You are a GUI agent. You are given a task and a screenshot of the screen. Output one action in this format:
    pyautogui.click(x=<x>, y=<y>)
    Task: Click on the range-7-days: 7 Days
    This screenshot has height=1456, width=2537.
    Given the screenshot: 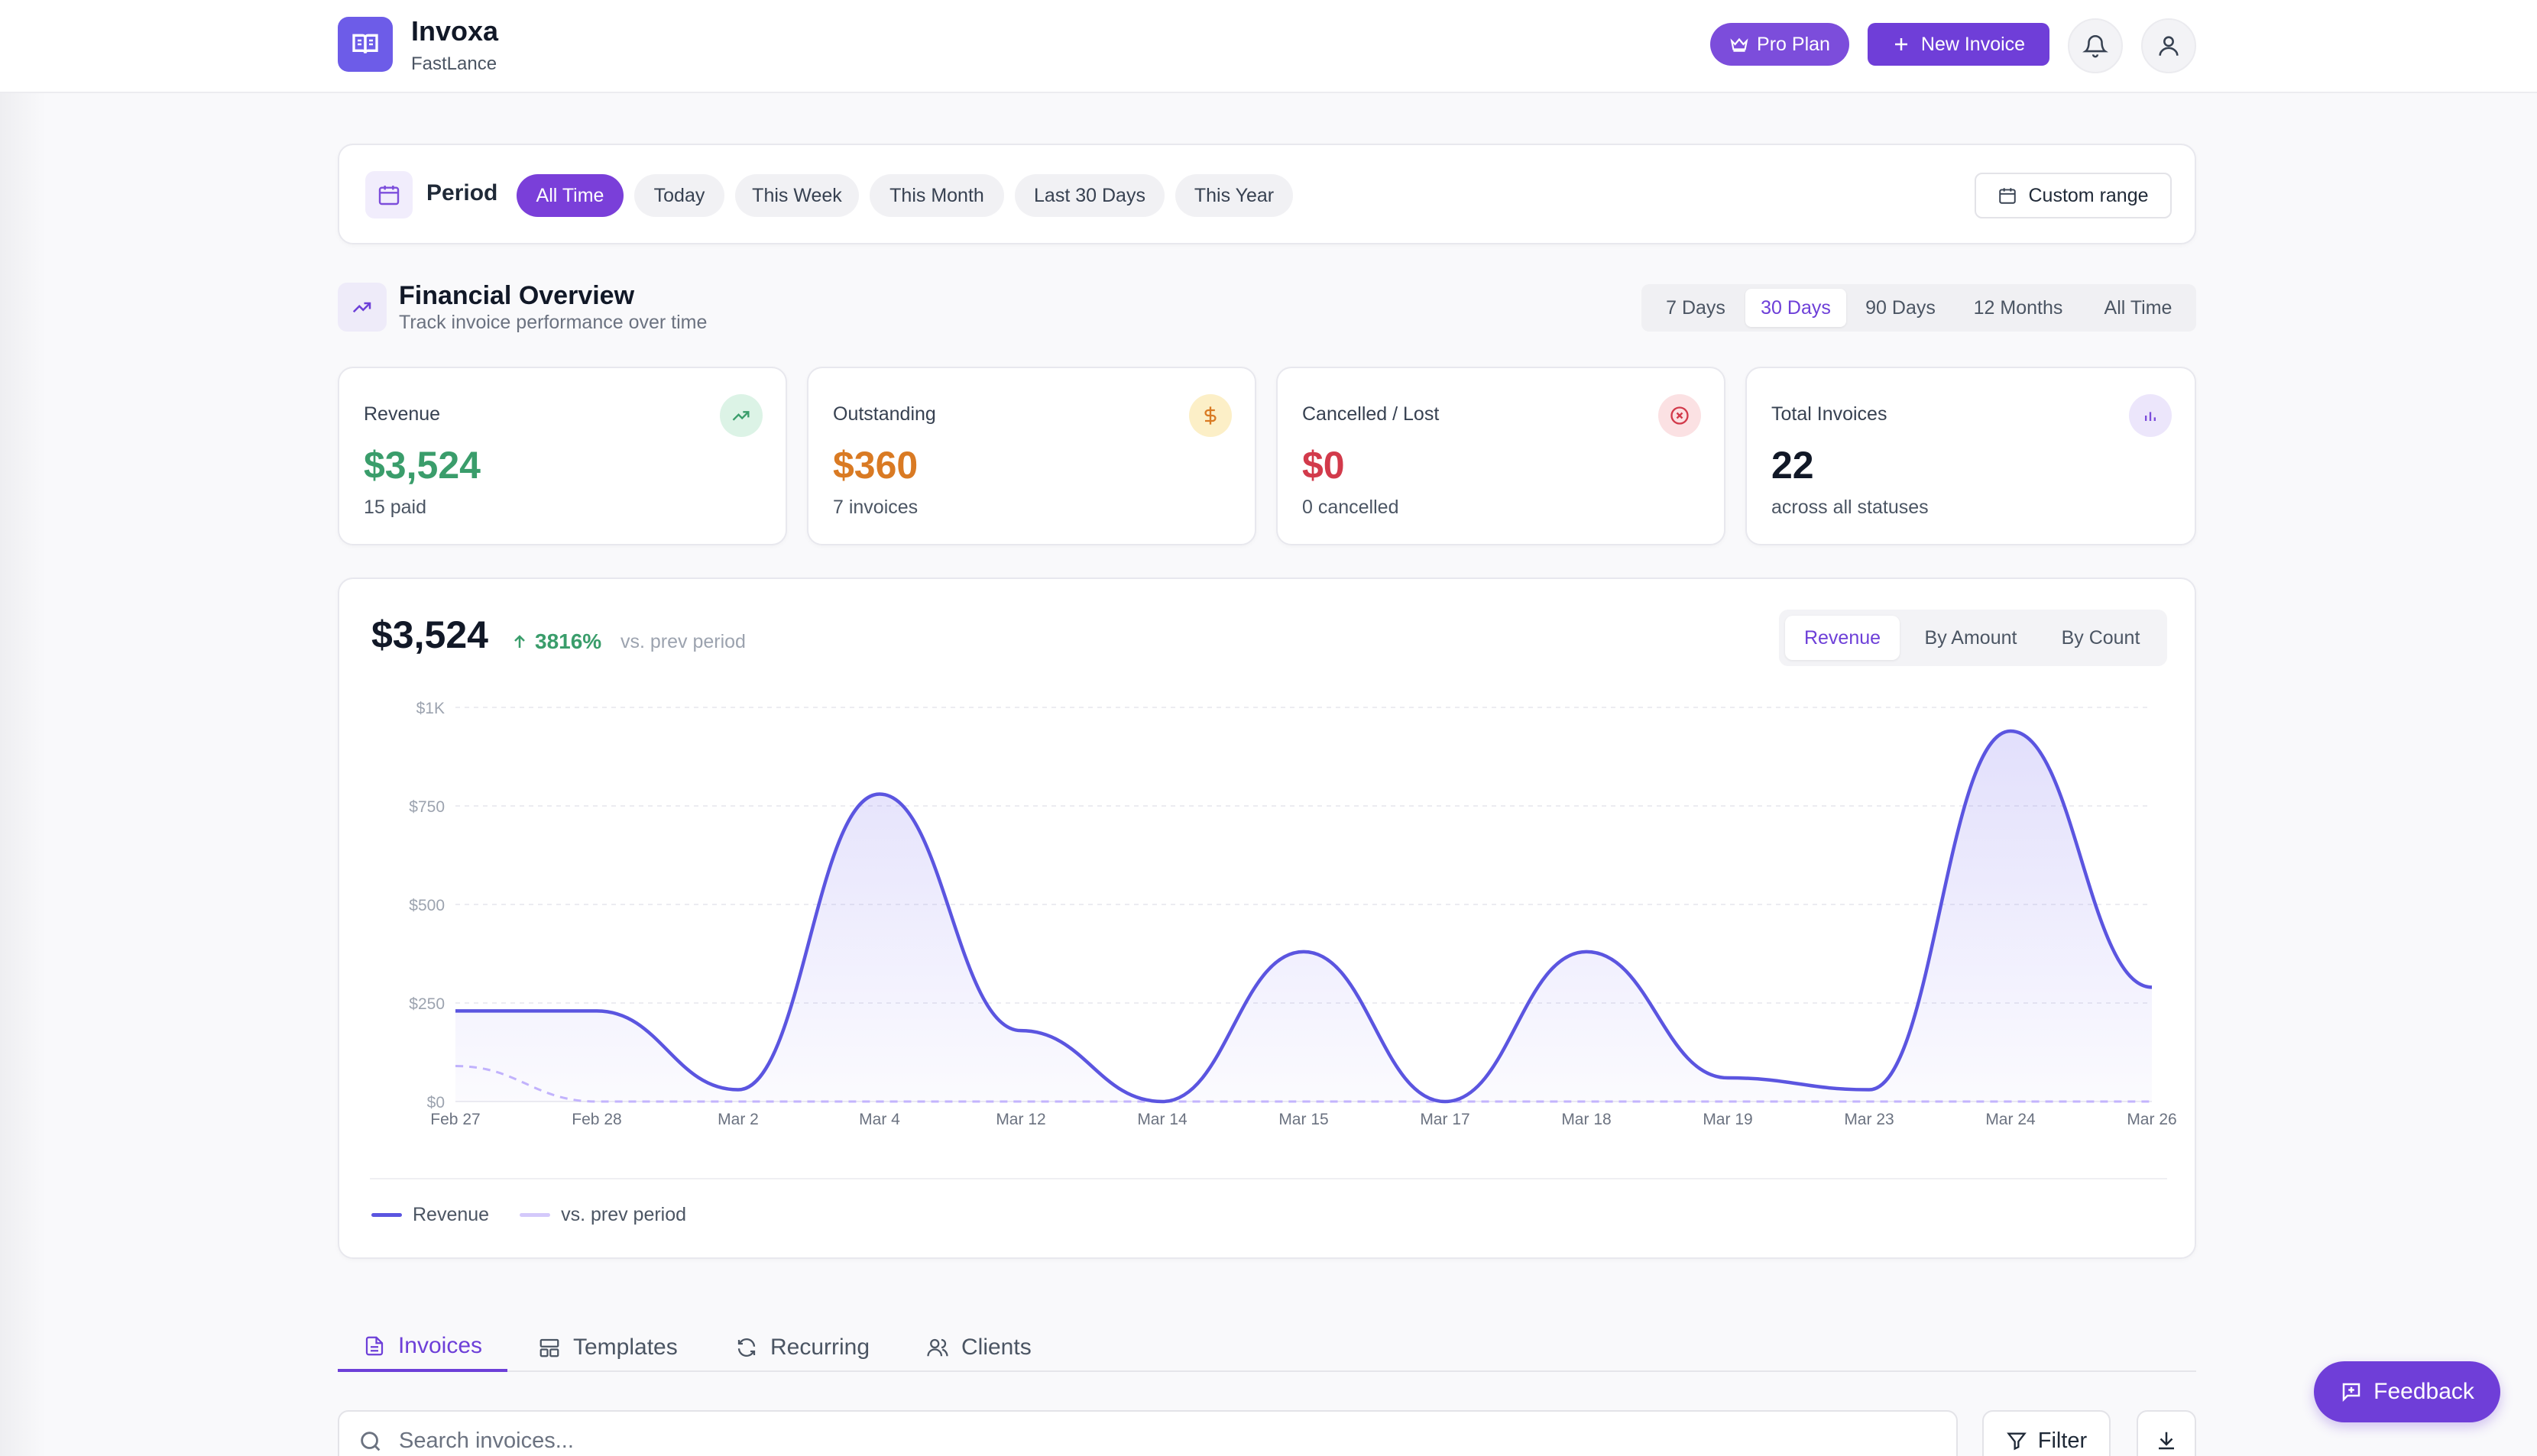 What is the action you would take?
    pyautogui.click(x=1695, y=308)
    